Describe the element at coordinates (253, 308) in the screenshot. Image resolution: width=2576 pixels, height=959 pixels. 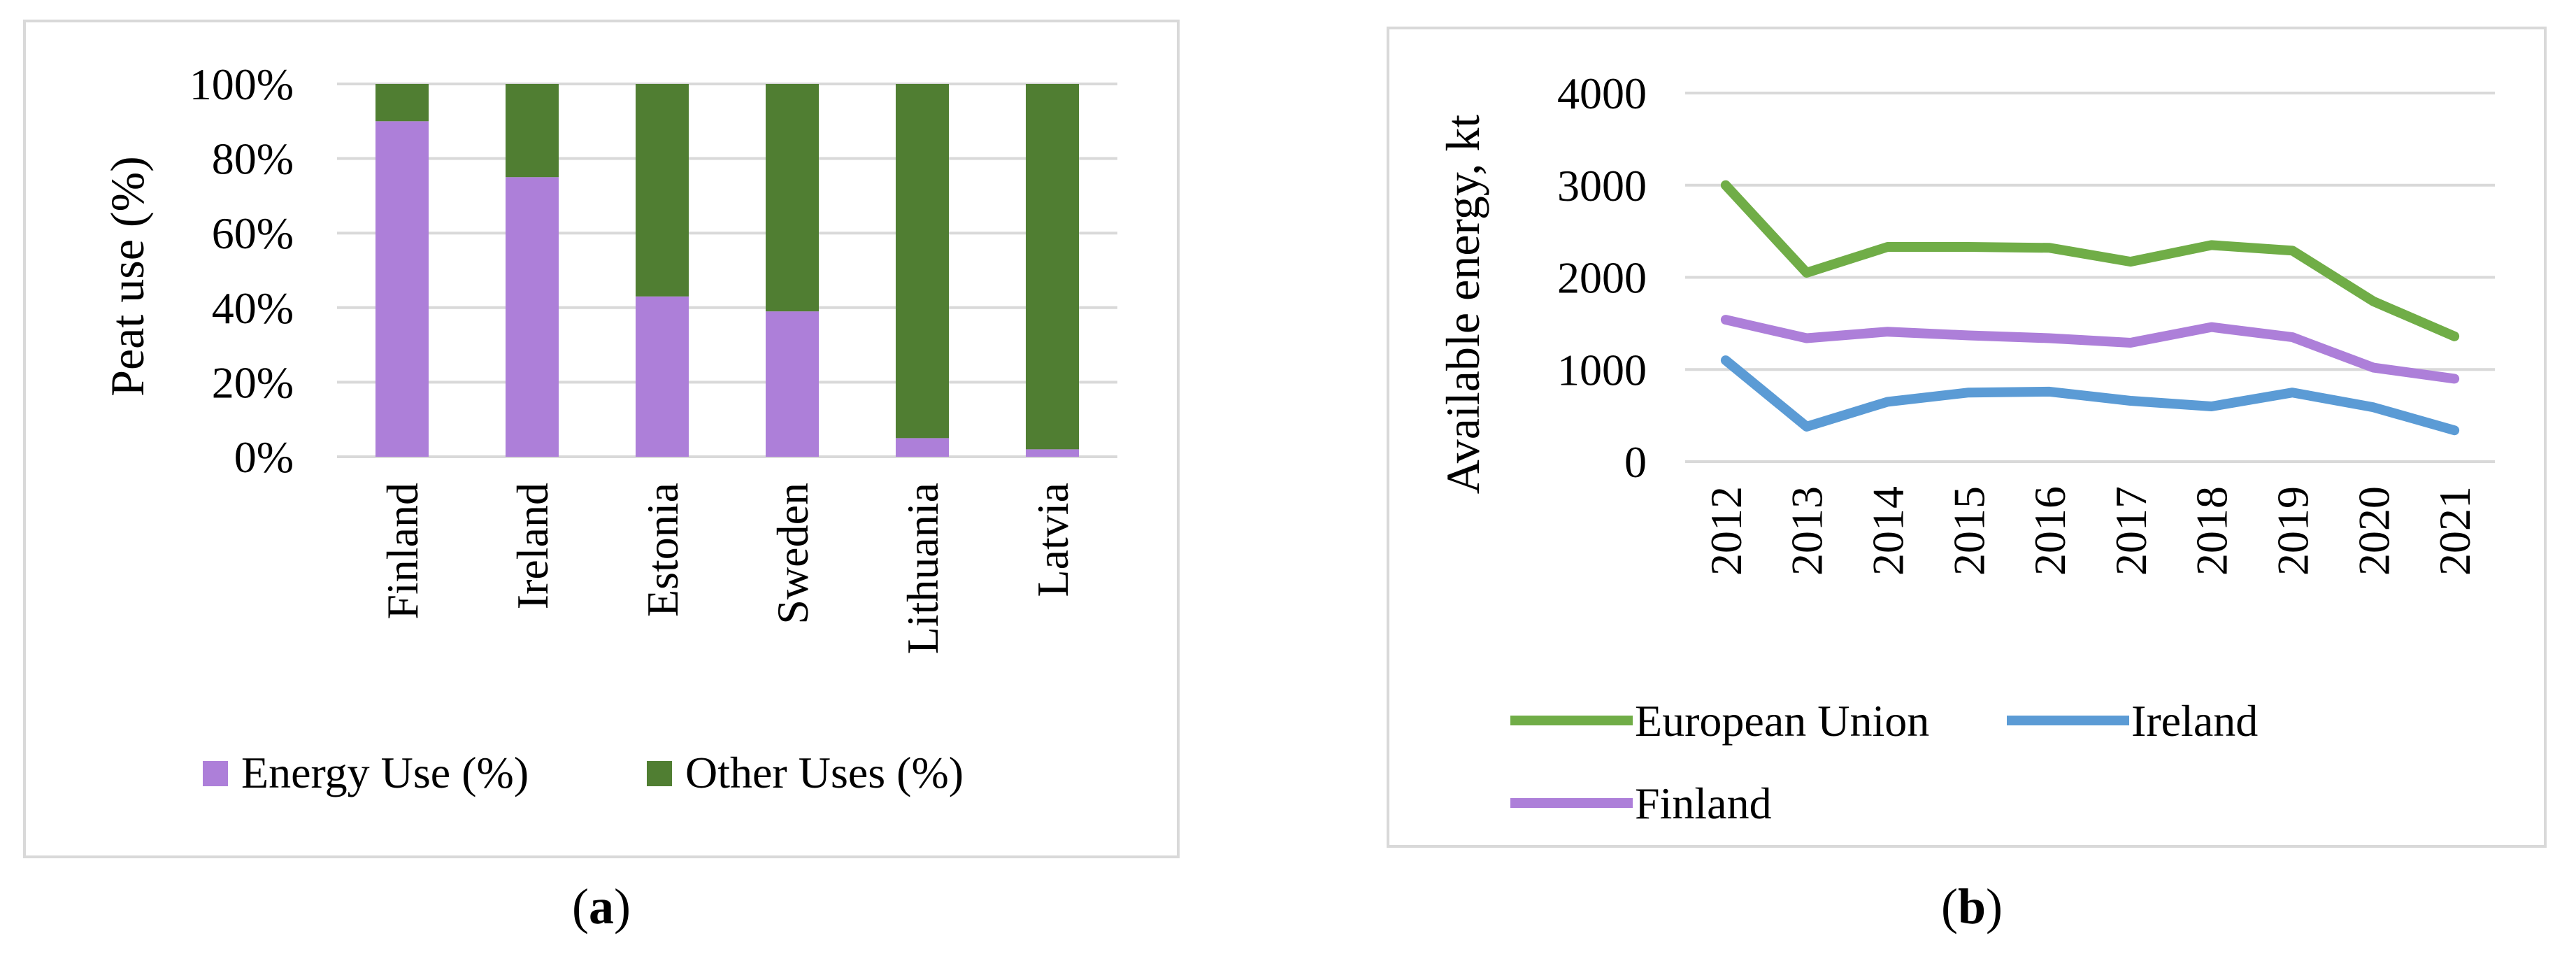
I see `chart-a-y-tick-label: 40%` at that location.